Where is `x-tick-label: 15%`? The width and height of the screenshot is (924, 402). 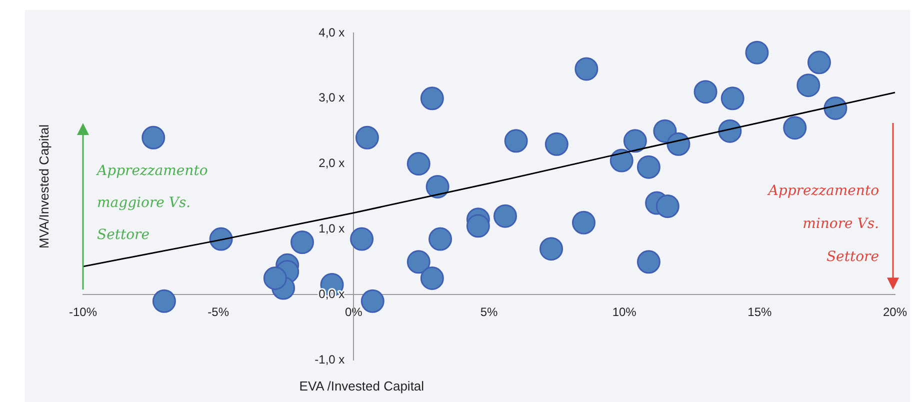 x-tick-label: 15% is located at coordinates (760, 312).